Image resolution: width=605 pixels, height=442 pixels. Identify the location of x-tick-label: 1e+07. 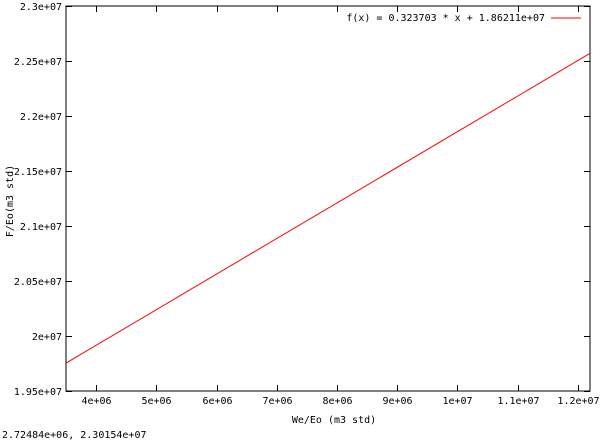
(457, 401).